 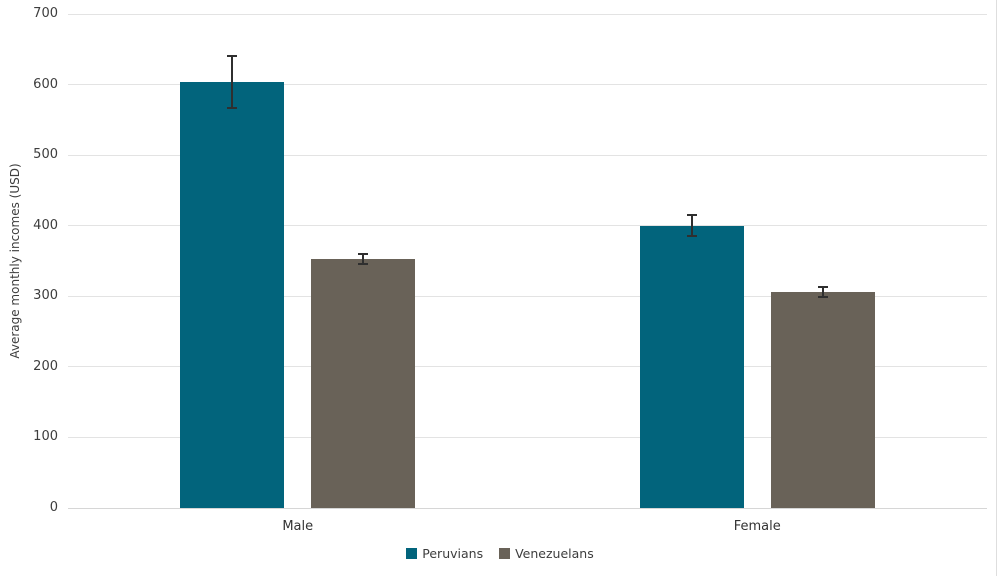 I want to click on legend-item-peruvians: Peruvians, so click(x=444, y=553).